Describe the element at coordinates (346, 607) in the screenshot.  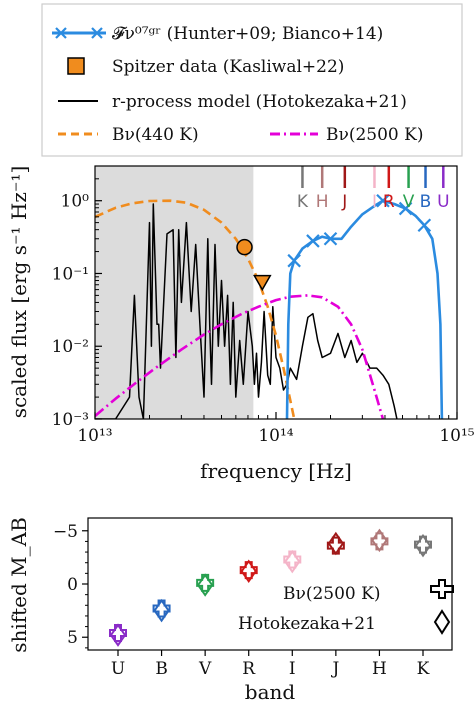
I see `bottom-legend: Bν(2500 K) Hotokezaka+21` at that location.